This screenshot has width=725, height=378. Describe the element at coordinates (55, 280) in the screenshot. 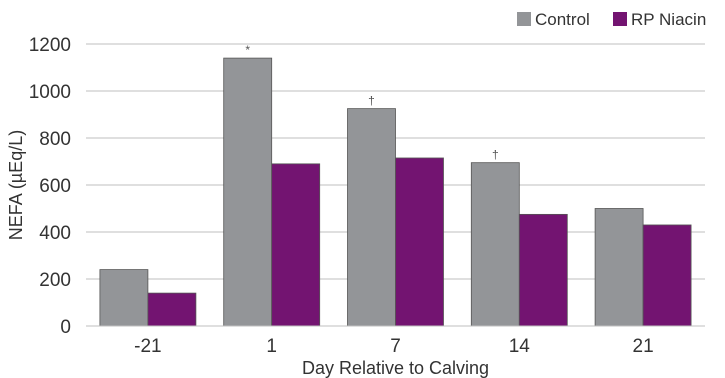

I see `y-tick-label: 200` at that location.